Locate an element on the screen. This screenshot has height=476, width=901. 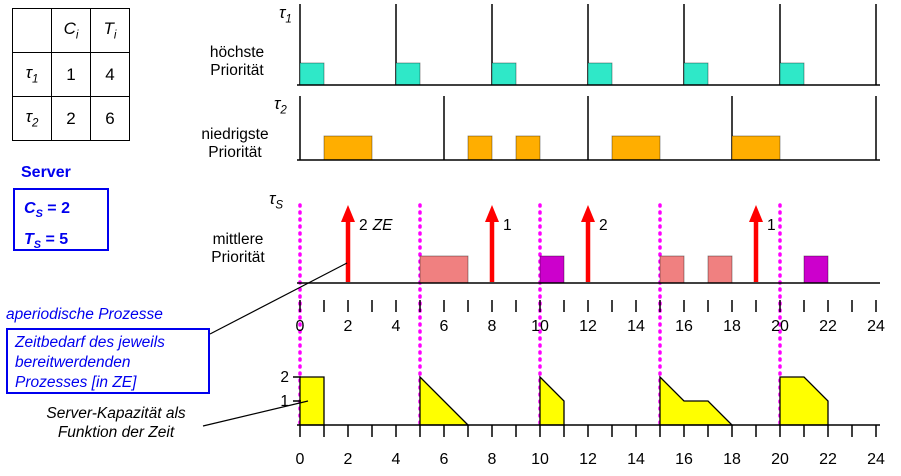
capacity-axis-number: 18 is located at coordinates (732, 459).